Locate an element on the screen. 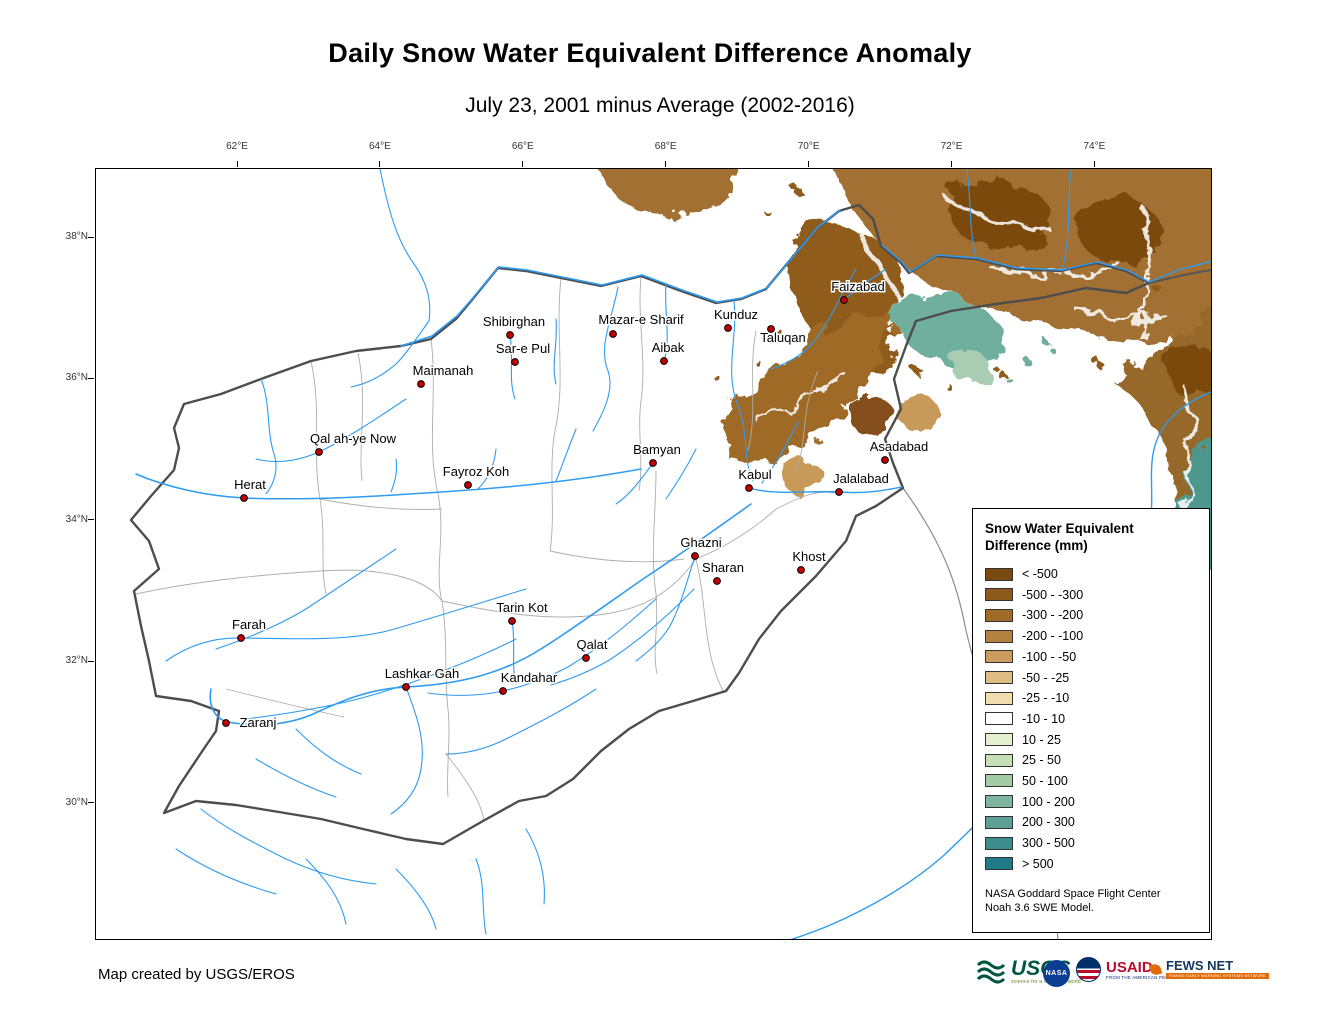 This screenshot has width=1320, height=1020. city-qalat: Qalat is located at coordinates (592, 649).